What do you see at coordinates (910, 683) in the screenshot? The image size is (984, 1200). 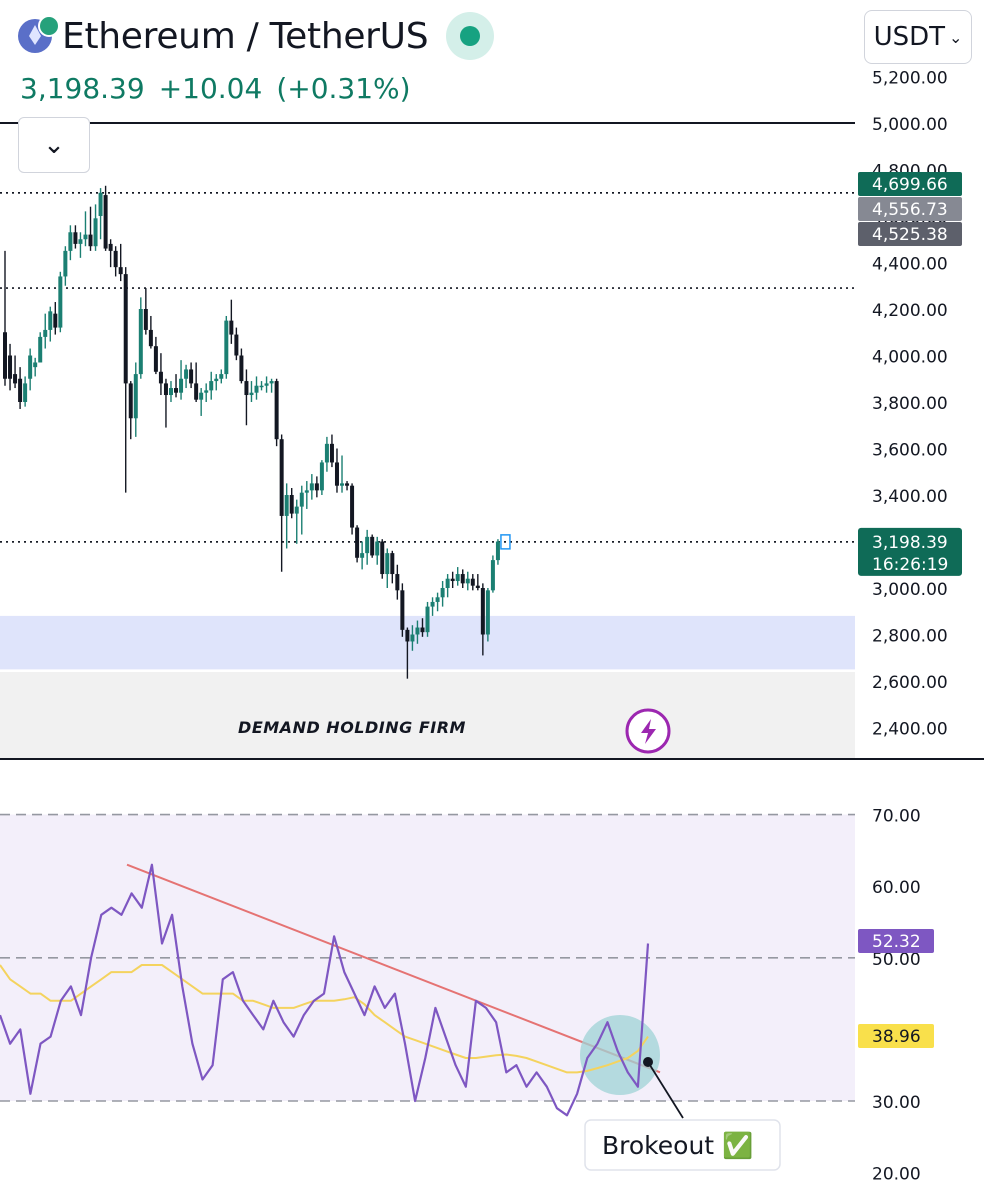 I see `price-axis-tick: 2,600.00` at bounding box center [910, 683].